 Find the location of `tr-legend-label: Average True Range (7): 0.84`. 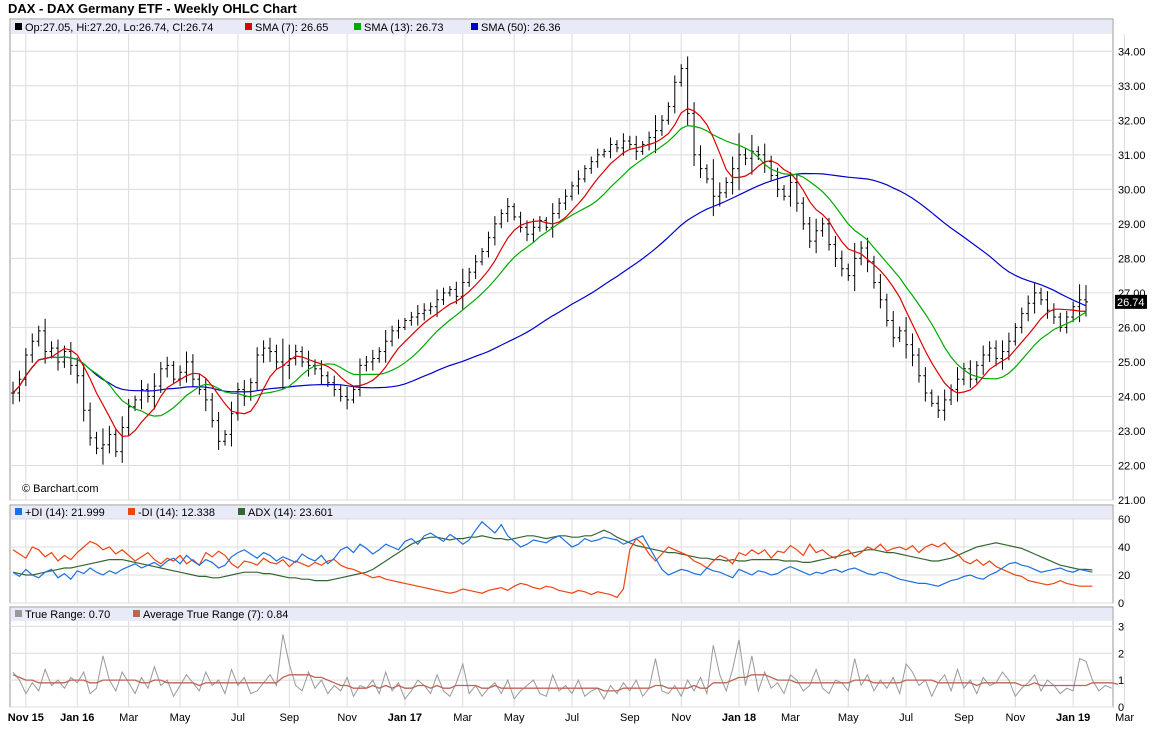

tr-legend-label: Average True Range (7): 0.84 is located at coordinates (215, 615).